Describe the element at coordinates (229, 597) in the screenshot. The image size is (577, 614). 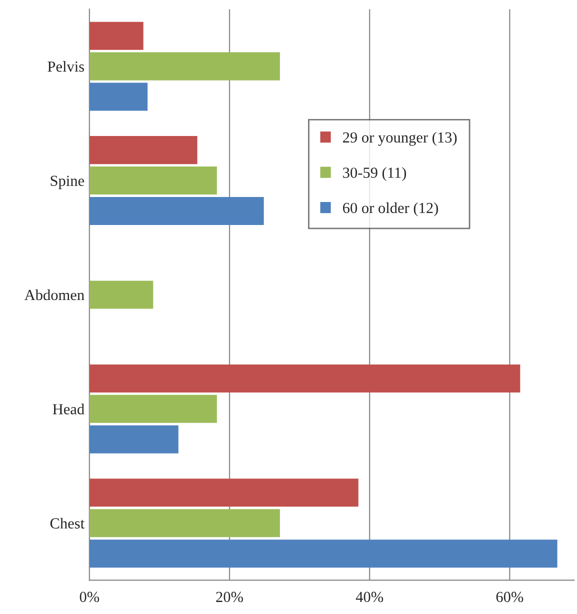
I see `x-tick-label: 20%` at that location.